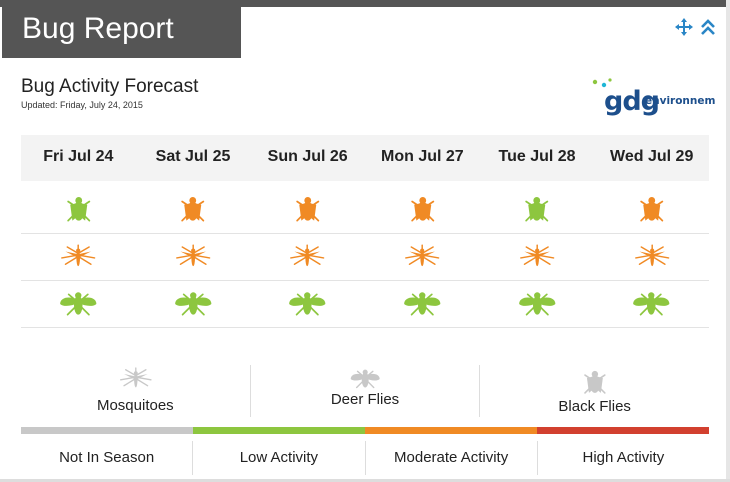 This screenshot has width=730, height=482. What do you see at coordinates (121, 29) in the screenshot?
I see `widget-title: Bug Report` at bounding box center [121, 29].